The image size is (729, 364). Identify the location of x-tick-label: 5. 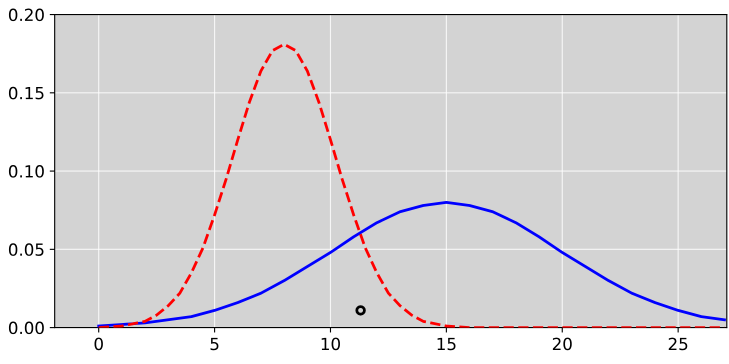
(214, 344).